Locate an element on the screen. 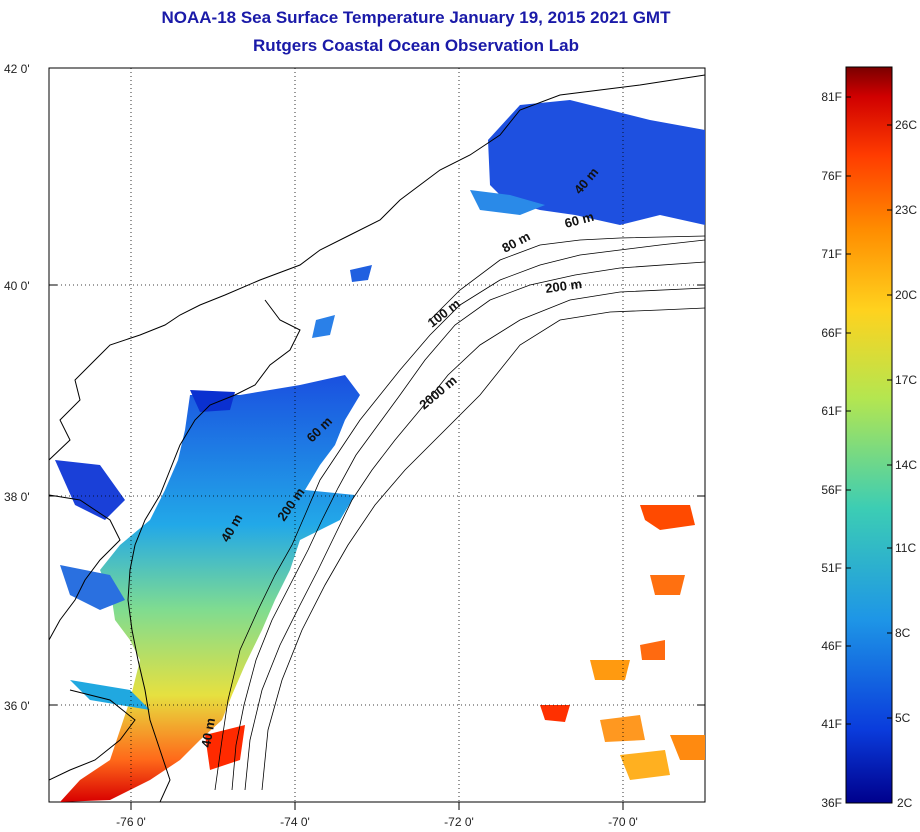  colorbar-f-label: 81F is located at coordinates (831, 97).